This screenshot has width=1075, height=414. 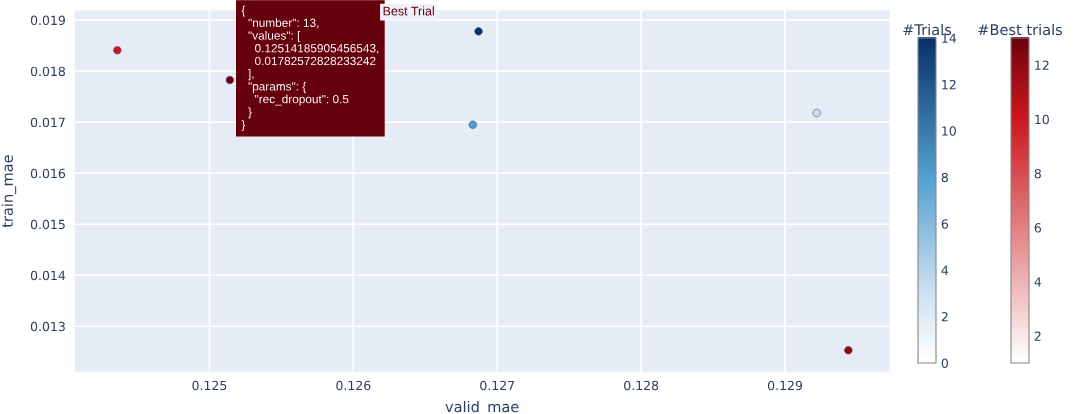 What do you see at coordinates (47, 224) in the screenshot?
I see `y-tick-label: 0.015` at bounding box center [47, 224].